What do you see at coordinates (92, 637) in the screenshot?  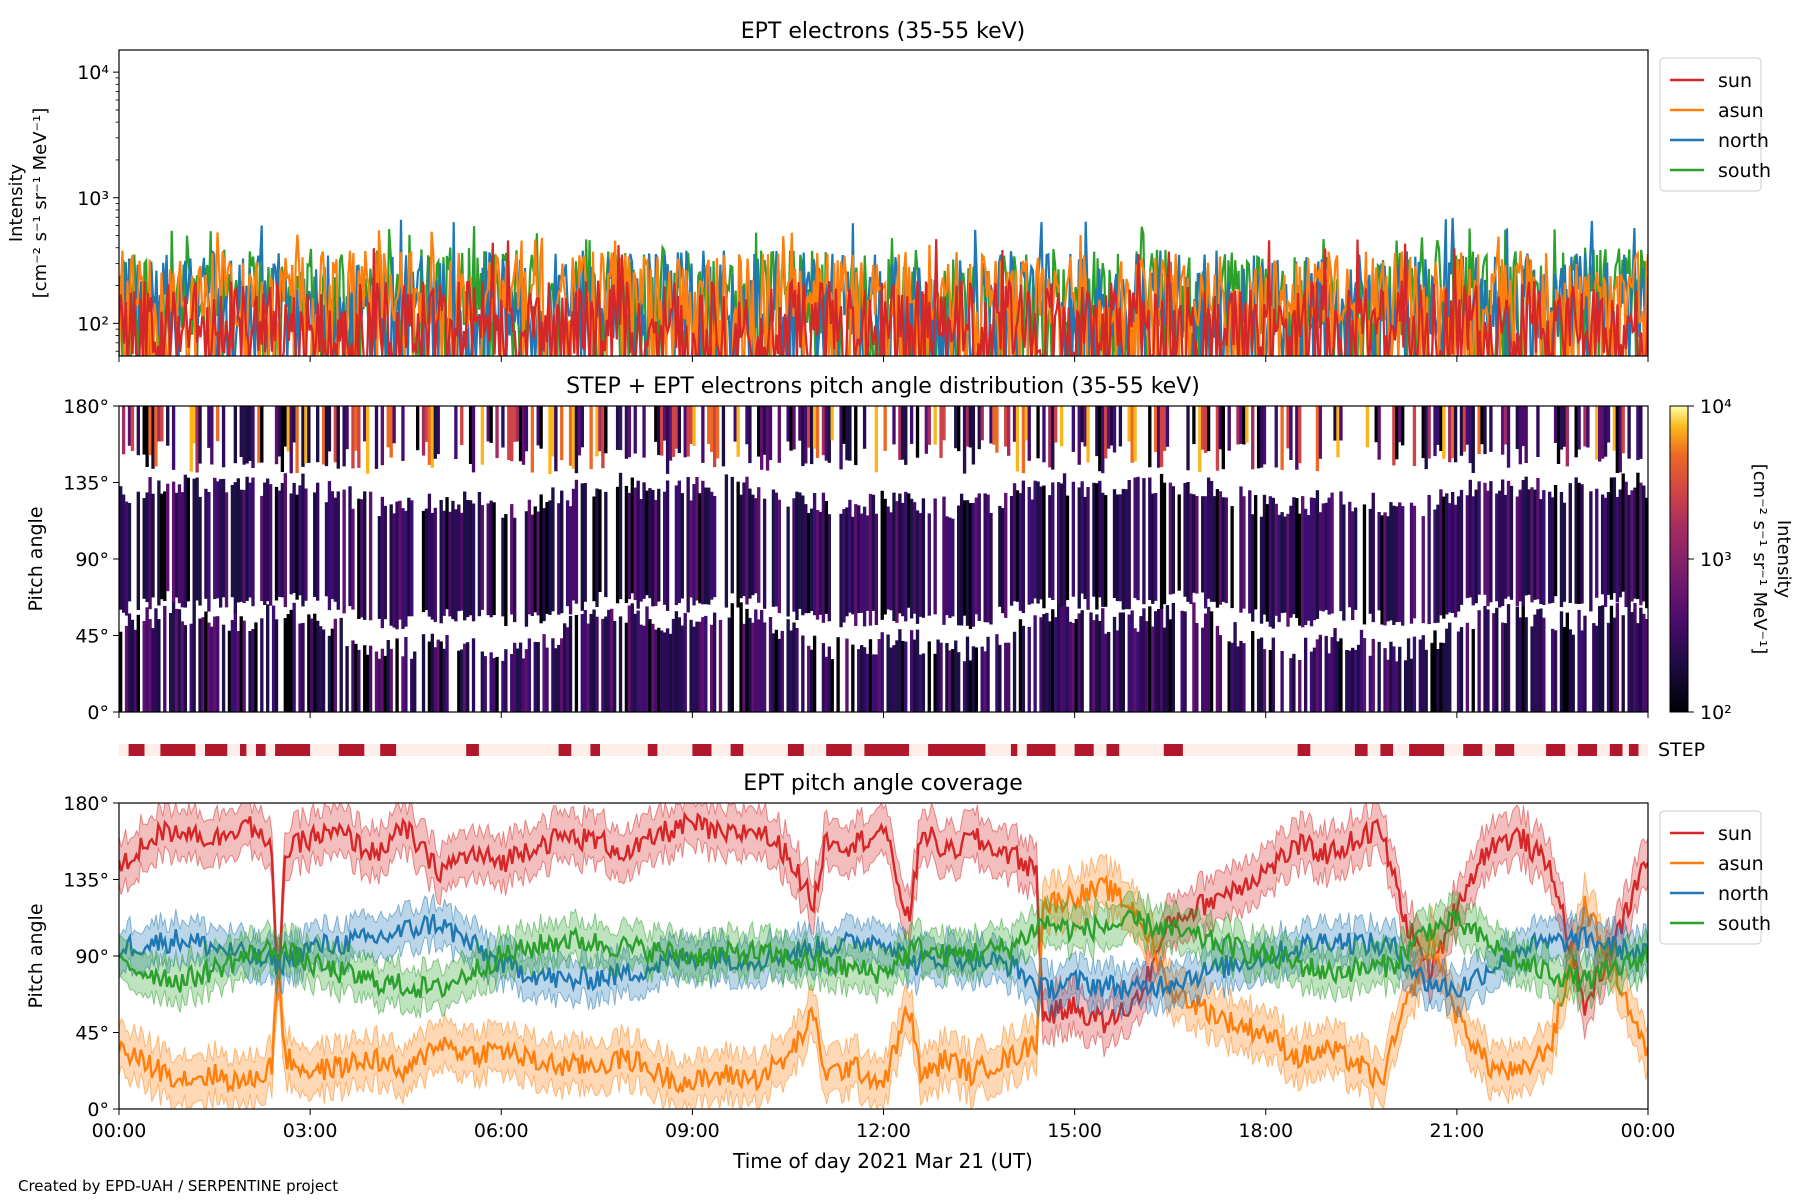 I see `ytick-label: 45°` at bounding box center [92, 637].